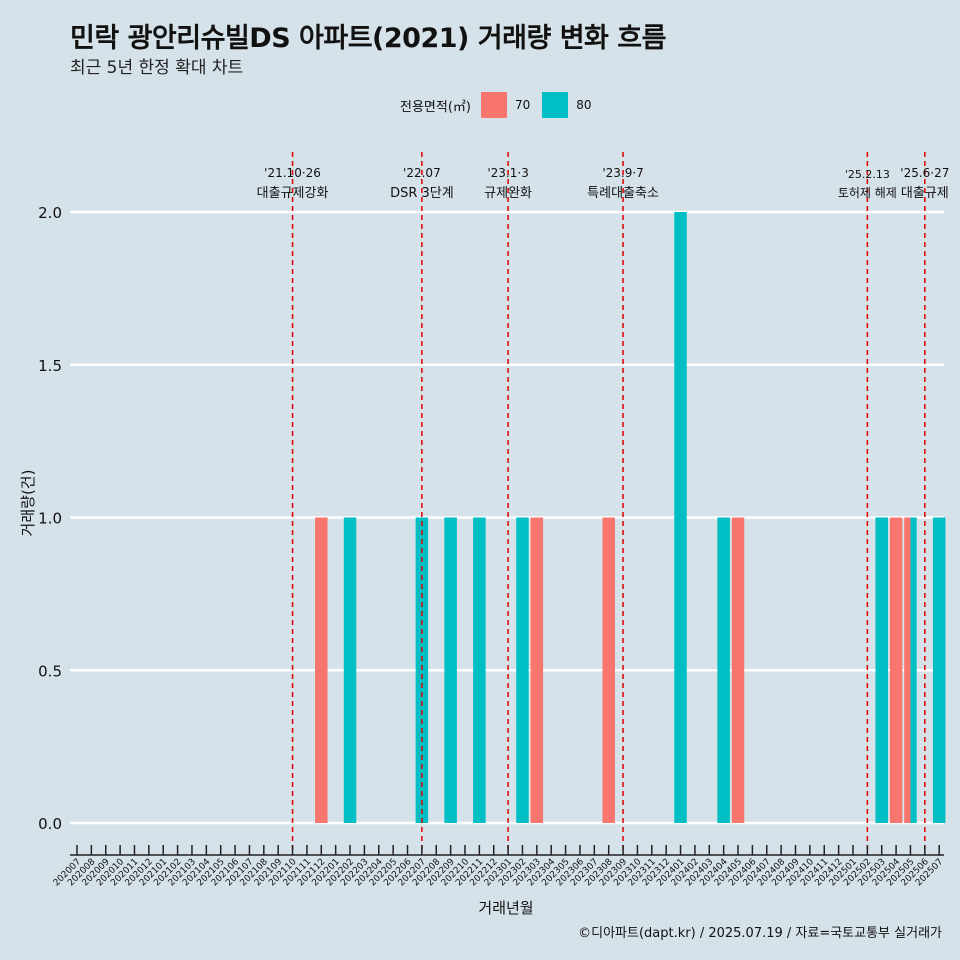 The image size is (960, 960). What do you see at coordinates (867, 193) in the screenshot?
I see `annotation-label: 토허제 해제` at bounding box center [867, 193].